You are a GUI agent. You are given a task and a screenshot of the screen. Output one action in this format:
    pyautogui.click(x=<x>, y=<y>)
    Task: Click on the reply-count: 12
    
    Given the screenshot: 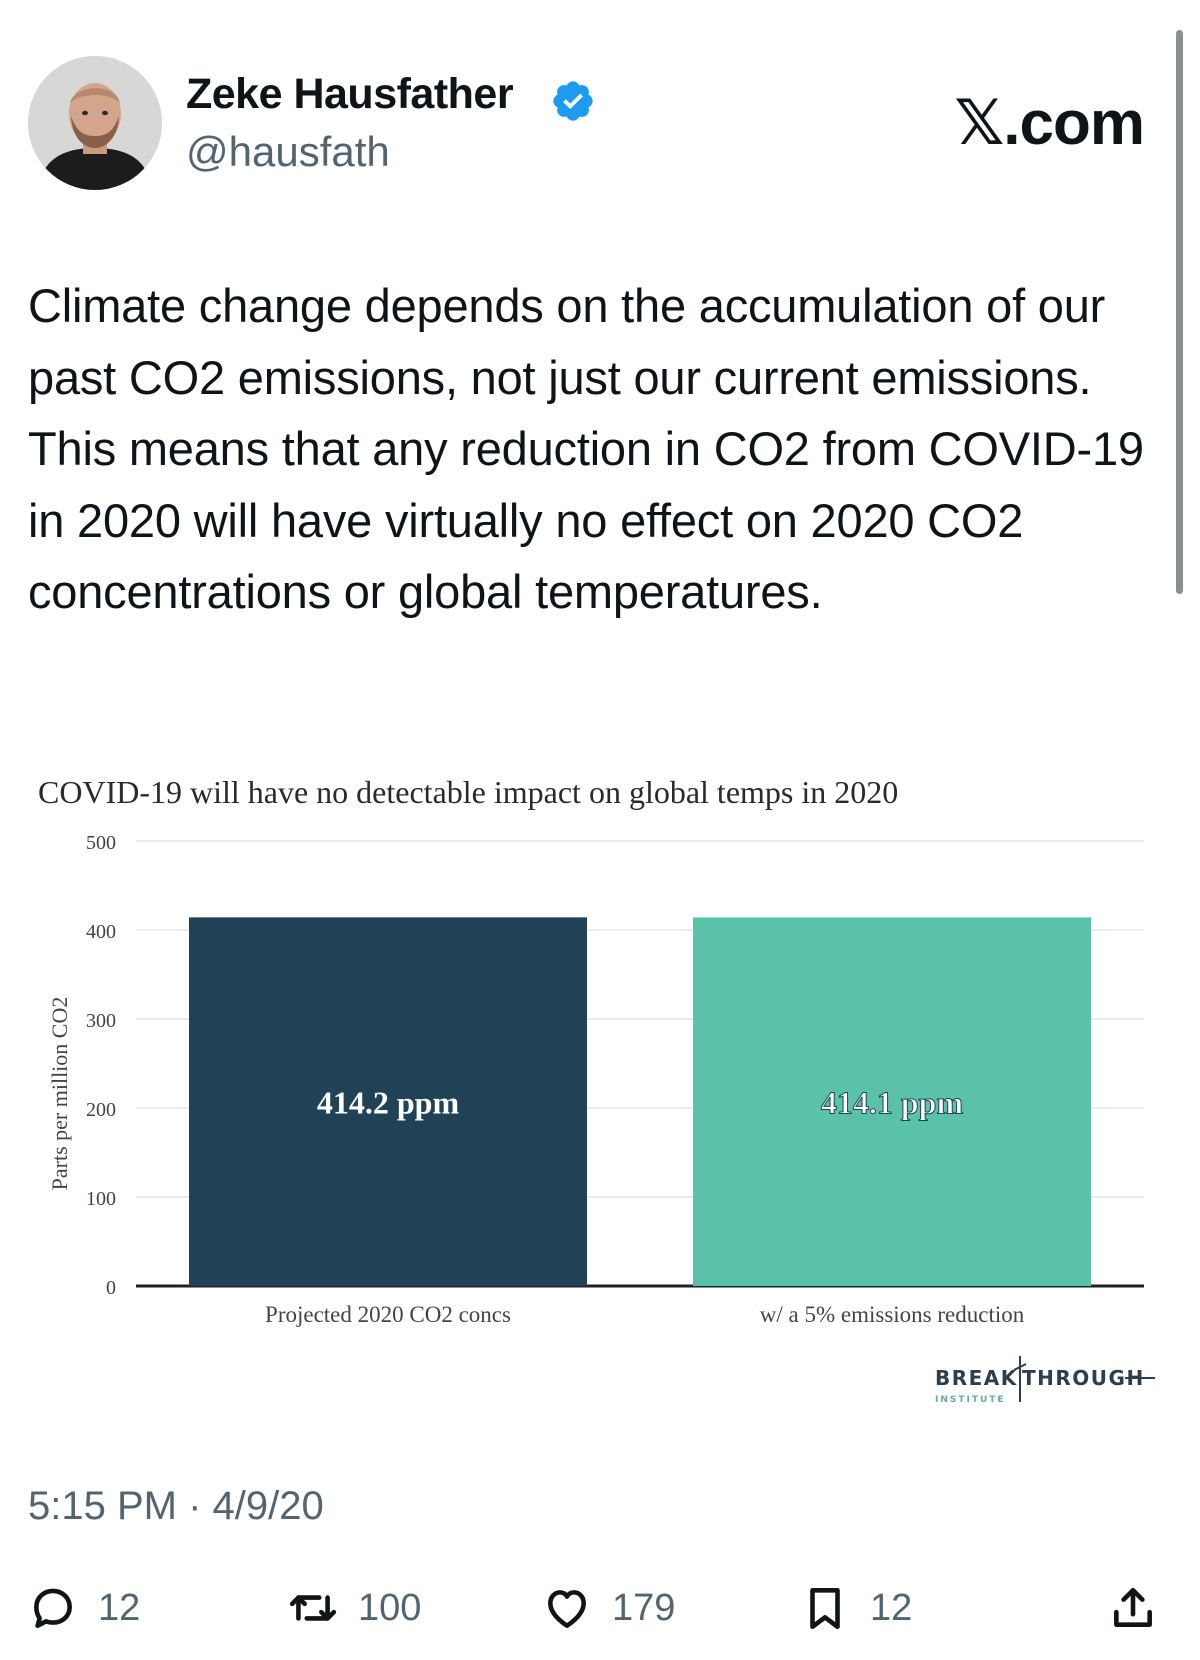 What is the action you would take?
    pyautogui.click(x=119, y=1607)
    